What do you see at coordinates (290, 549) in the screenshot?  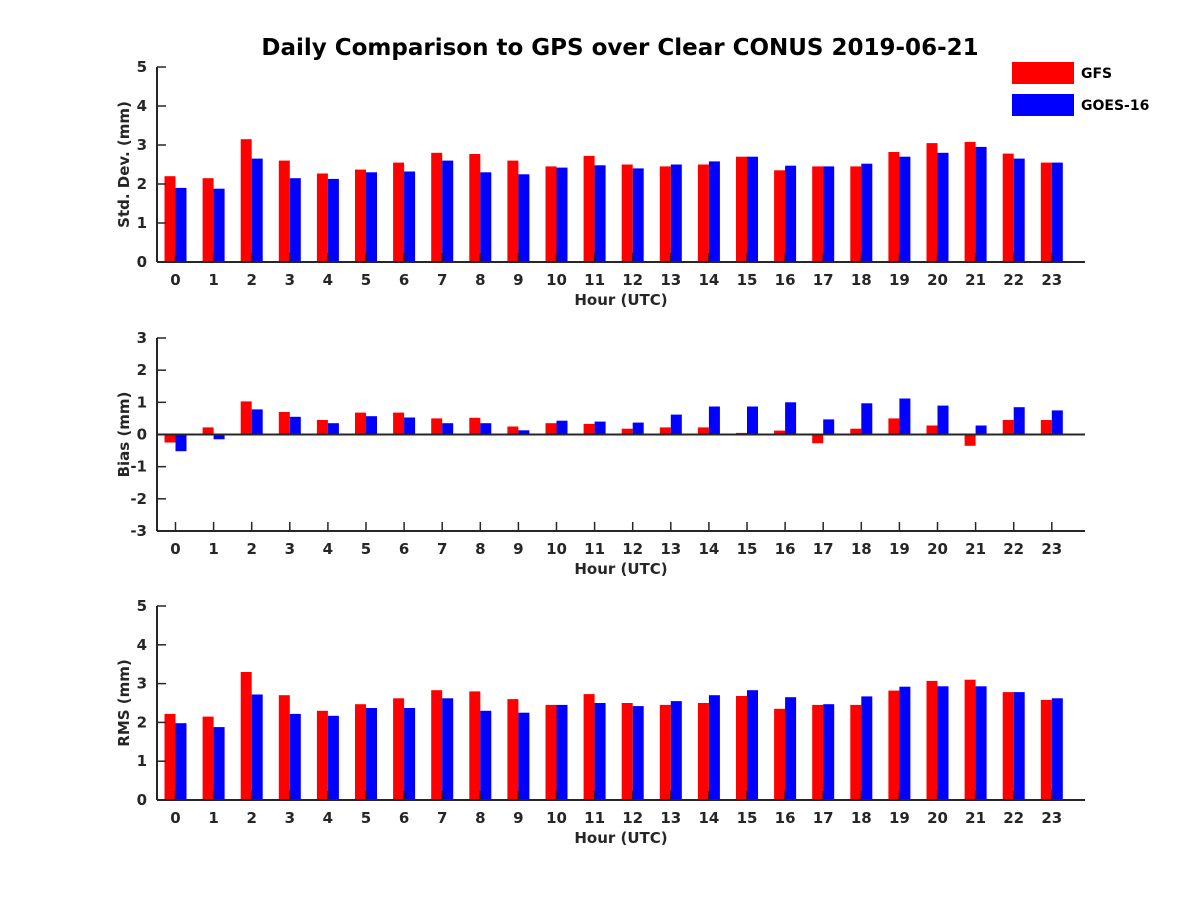 I see `bias-x-tick-label-3: 3` at bounding box center [290, 549].